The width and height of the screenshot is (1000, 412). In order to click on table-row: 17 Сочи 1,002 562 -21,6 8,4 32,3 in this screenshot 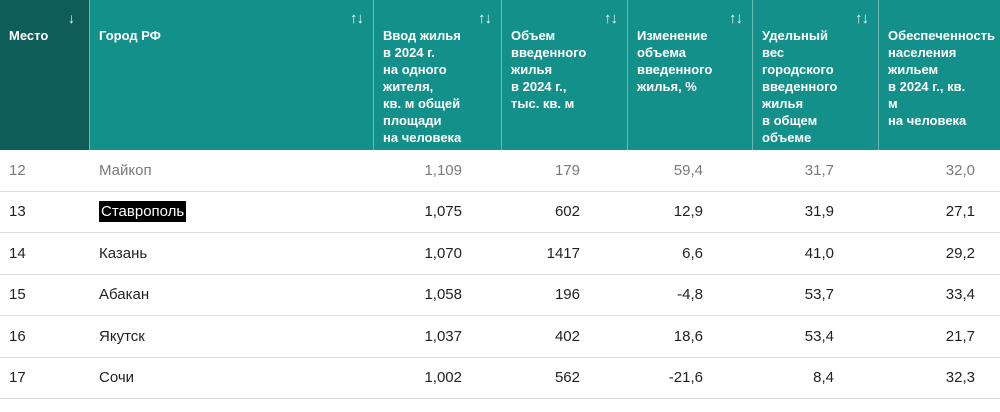, I will do `click(500, 378)`.